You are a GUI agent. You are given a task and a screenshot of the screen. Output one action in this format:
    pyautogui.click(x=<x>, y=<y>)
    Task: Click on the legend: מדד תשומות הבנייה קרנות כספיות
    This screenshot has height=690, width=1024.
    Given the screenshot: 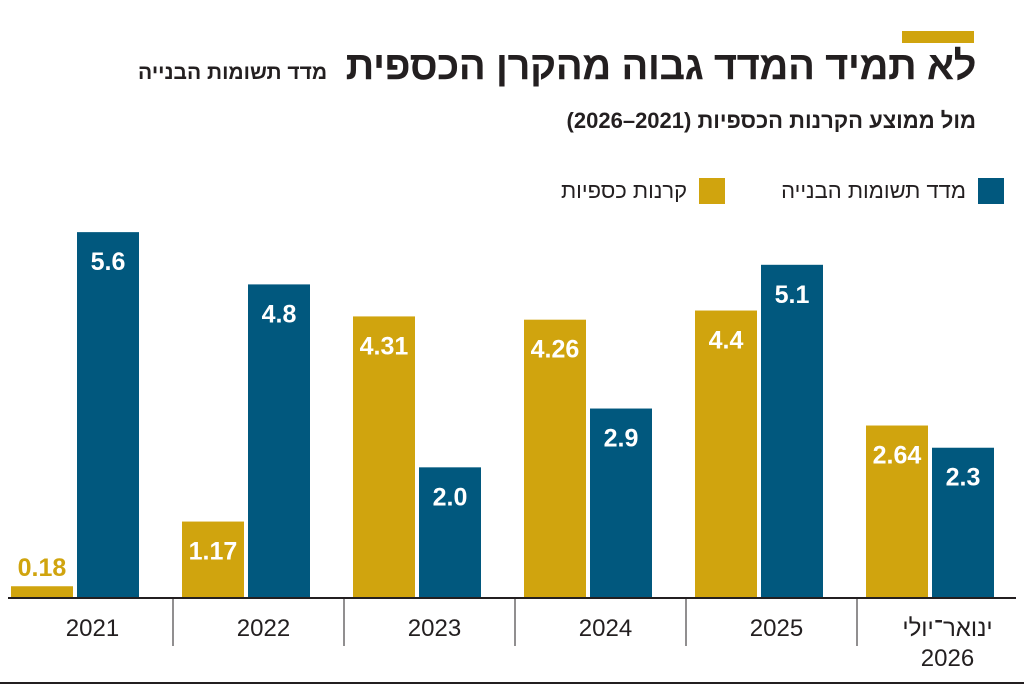 What is the action you would take?
    pyautogui.click(x=782, y=191)
    